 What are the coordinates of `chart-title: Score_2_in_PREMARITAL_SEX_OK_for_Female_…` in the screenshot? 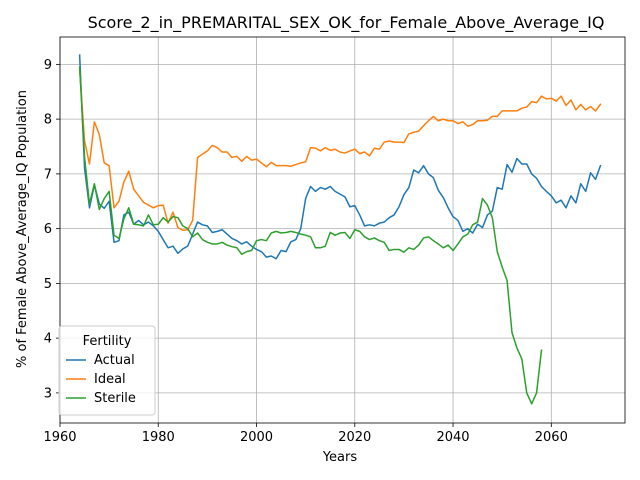 It's located at (346, 23).